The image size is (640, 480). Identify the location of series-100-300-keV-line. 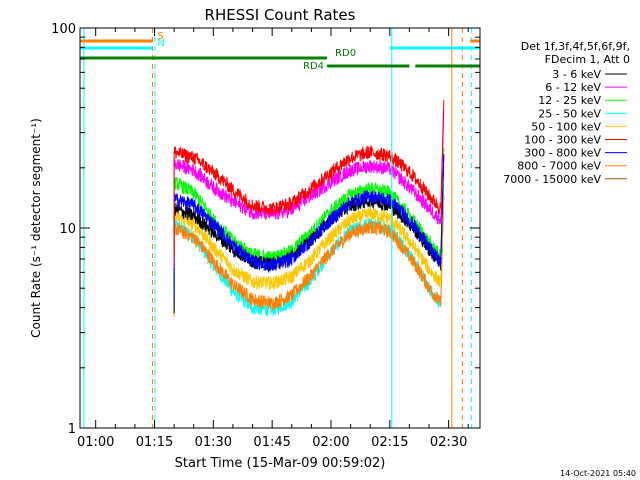
(309, 178).